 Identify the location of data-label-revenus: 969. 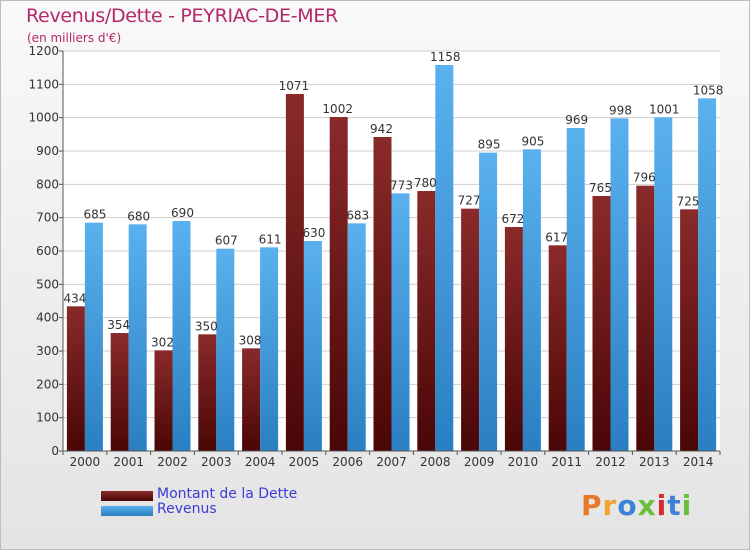
(576, 120).